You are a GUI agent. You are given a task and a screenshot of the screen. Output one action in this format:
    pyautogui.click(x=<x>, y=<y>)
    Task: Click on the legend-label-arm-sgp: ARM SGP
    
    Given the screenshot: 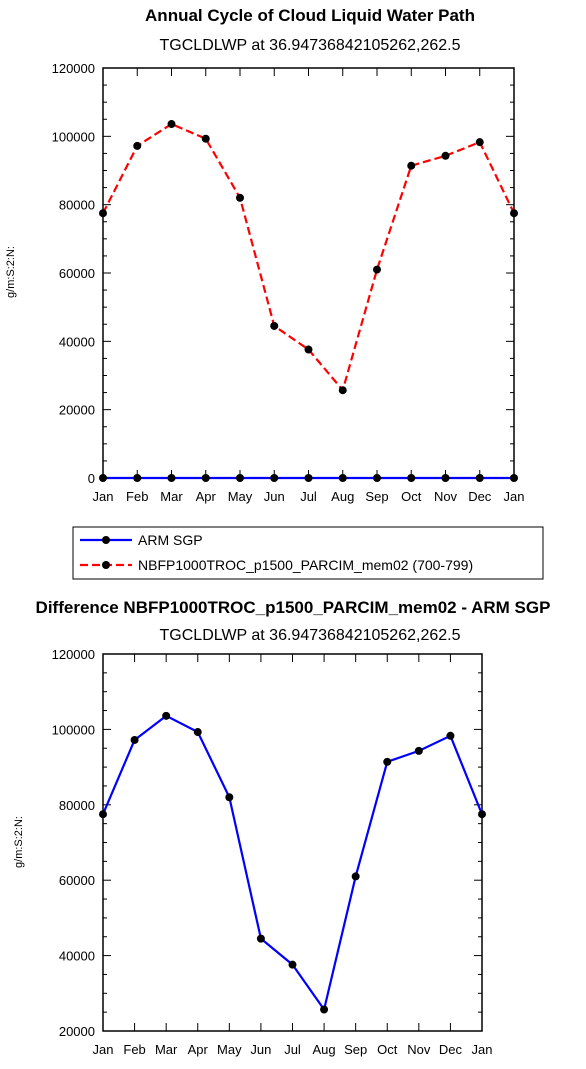 What is the action you would take?
    pyautogui.click(x=170, y=540)
    